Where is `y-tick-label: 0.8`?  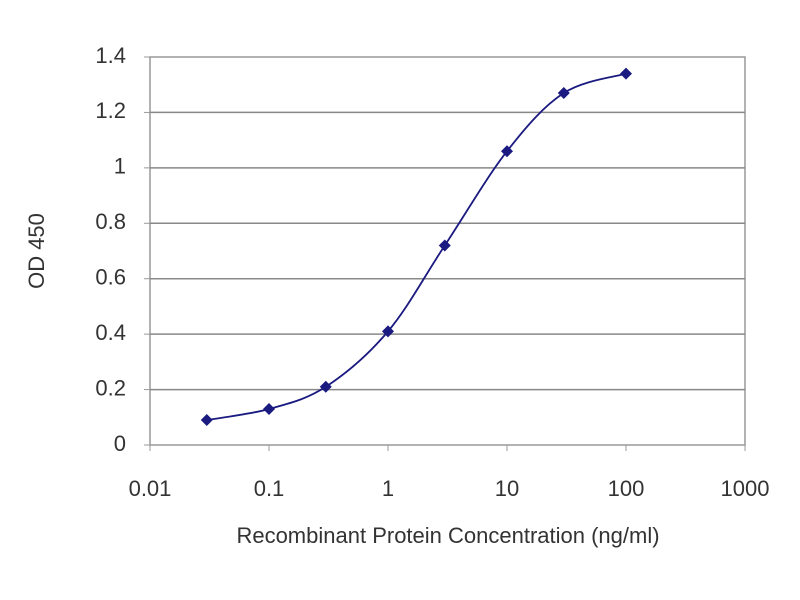 y-tick-label: 0.8 is located at coordinates (110, 221).